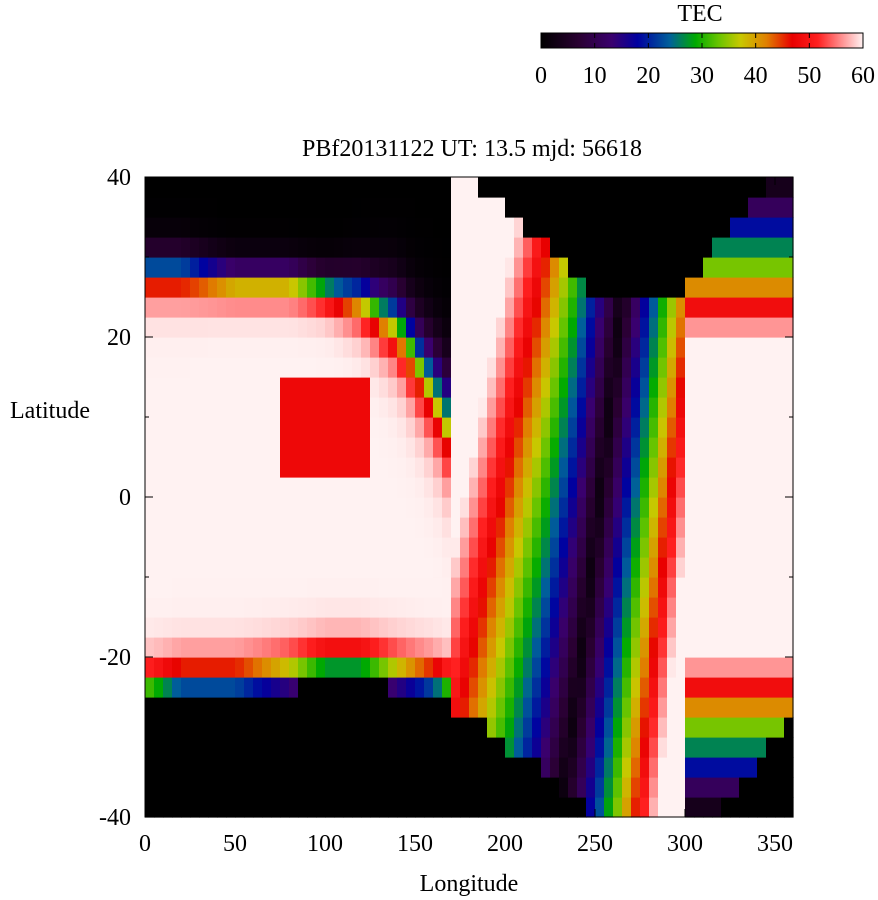  Describe the element at coordinates (648, 76) in the screenshot. I see `colorbar-tick-label: 20` at that location.